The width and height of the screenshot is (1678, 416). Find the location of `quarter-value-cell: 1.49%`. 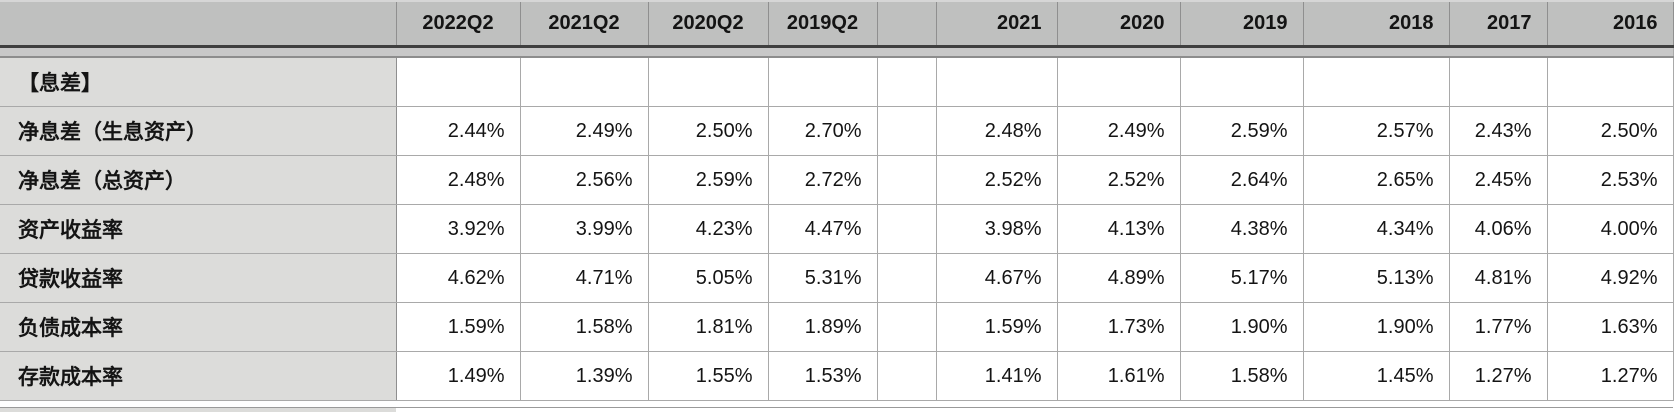

quarter-value-cell: 1.49% is located at coordinates (458, 376).